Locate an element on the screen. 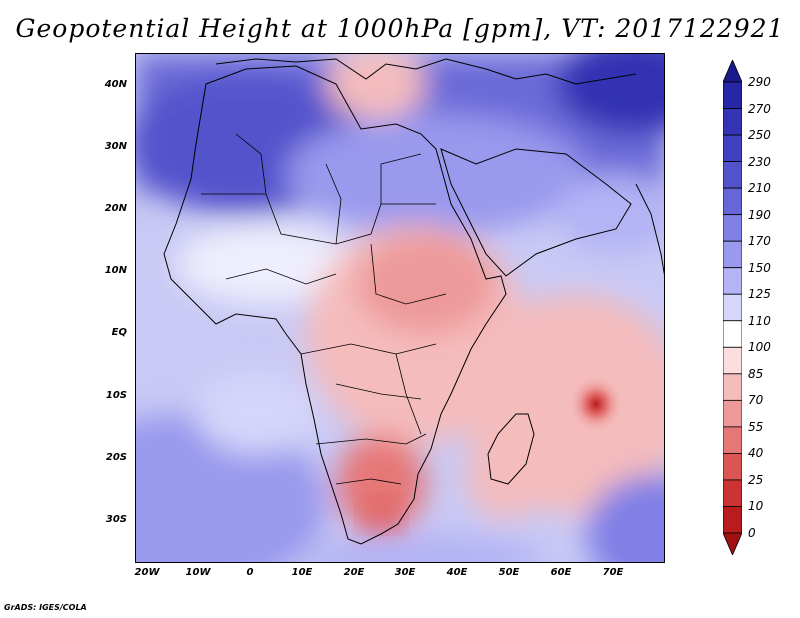  colorbar-level-label: 0 is located at coordinates (752, 533).